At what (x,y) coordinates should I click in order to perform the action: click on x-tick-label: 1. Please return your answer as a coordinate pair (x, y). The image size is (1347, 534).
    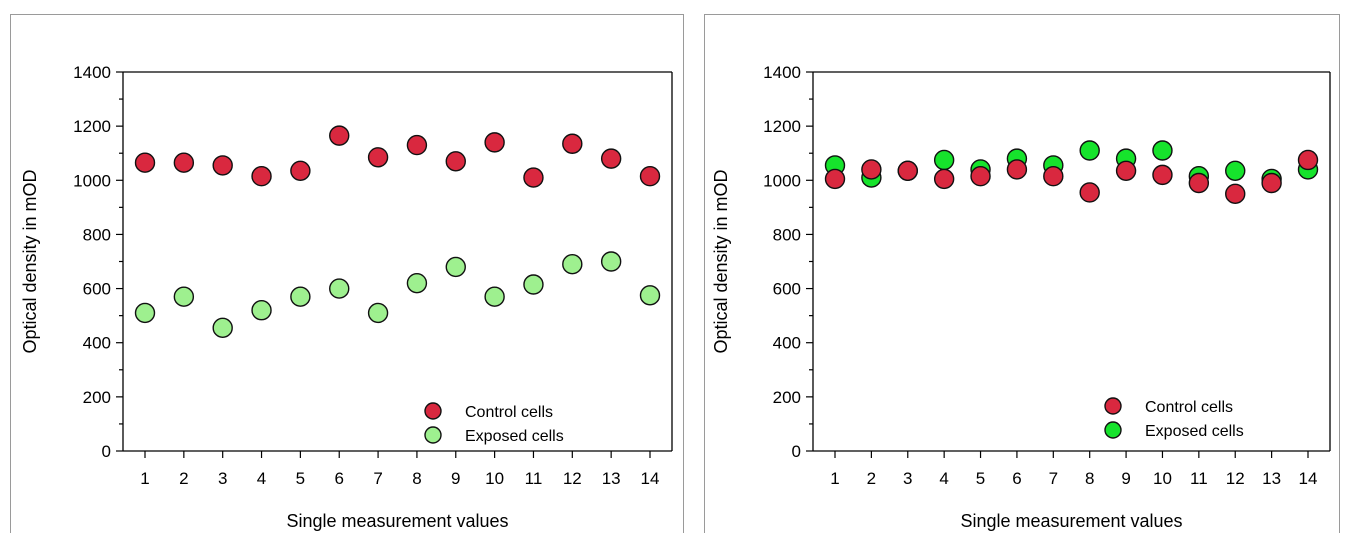
    Looking at the image, I should click on (834, 478).